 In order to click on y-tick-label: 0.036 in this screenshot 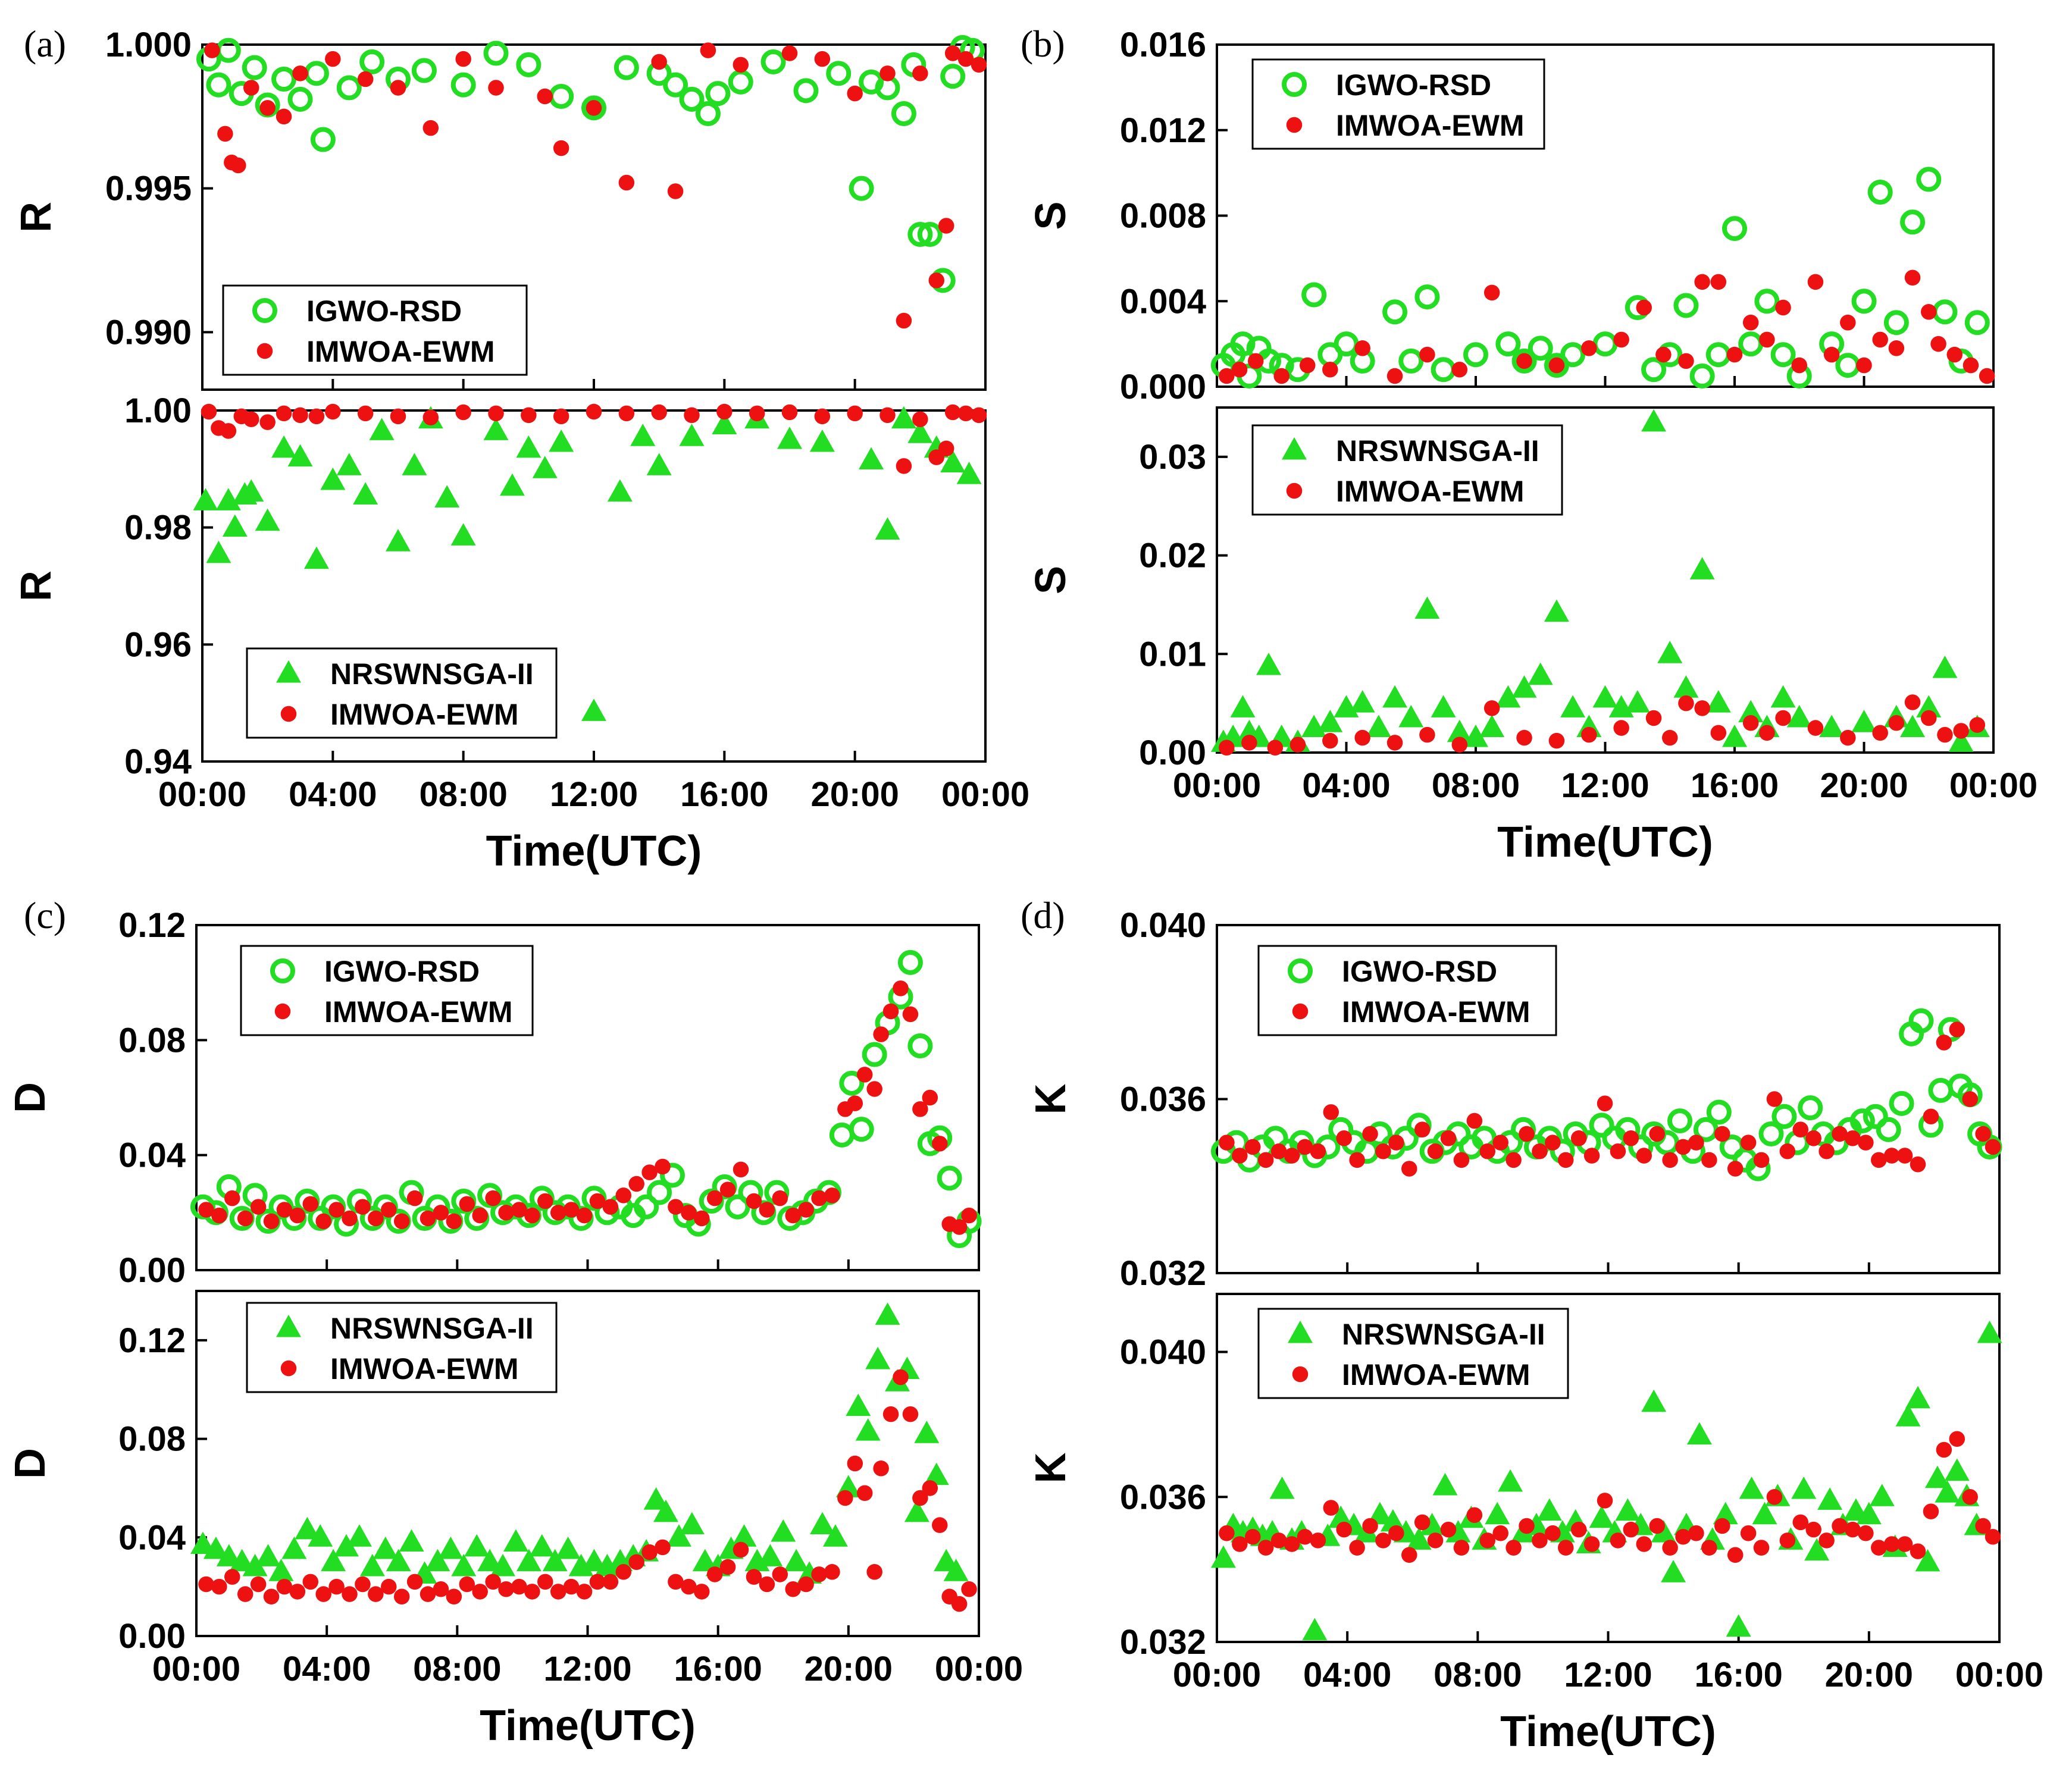, I will do `click(1163, 1099)`.